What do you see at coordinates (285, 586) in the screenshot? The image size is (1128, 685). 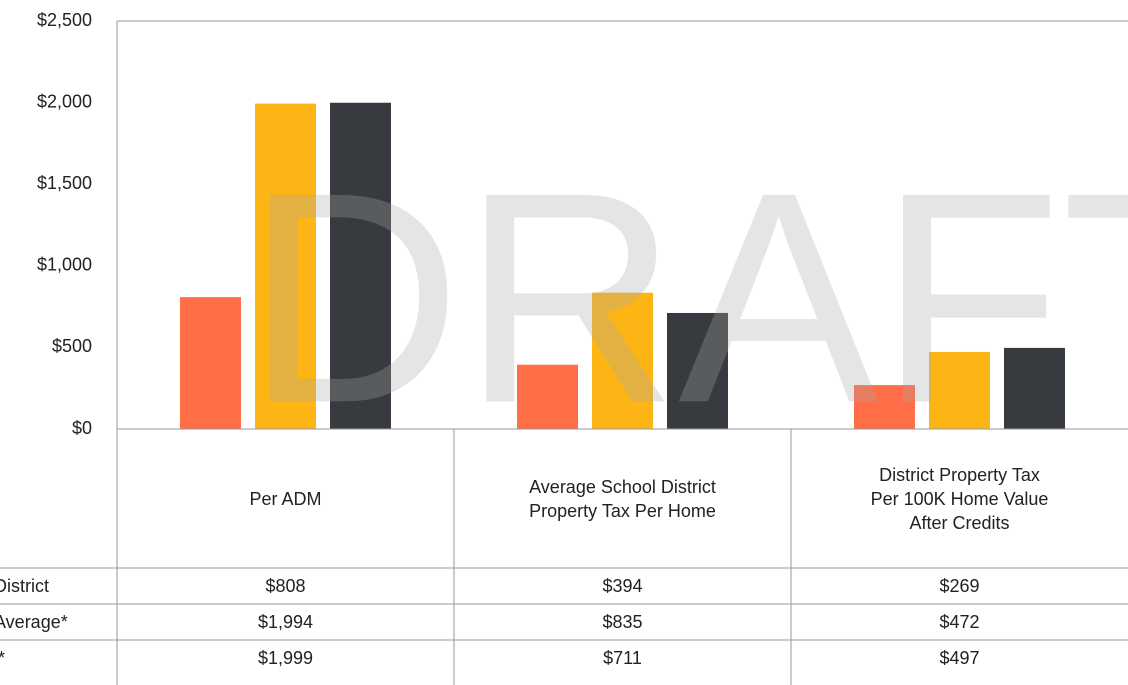 I see `table-value: $808` at bounding box center [285, 586].